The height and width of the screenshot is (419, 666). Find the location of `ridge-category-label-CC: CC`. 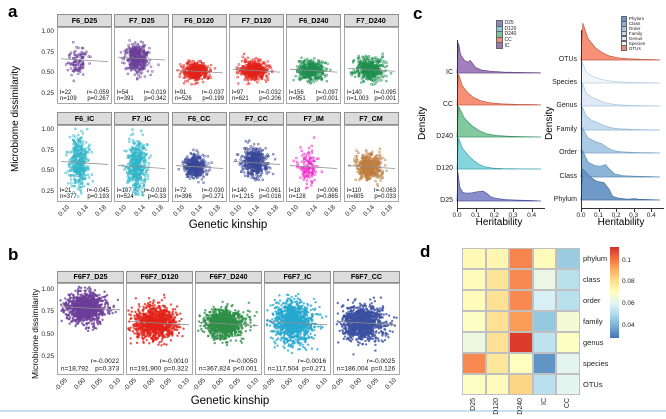

ridge-category-label-CC: CC is located at coordinates (447, 104).